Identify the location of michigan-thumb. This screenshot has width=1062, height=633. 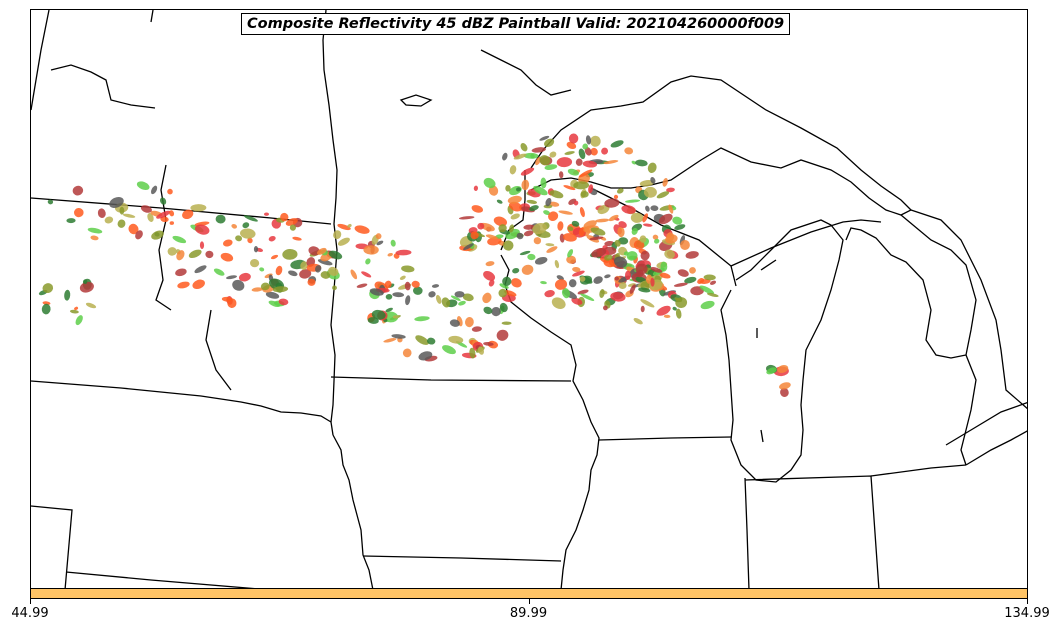
(968, 410).